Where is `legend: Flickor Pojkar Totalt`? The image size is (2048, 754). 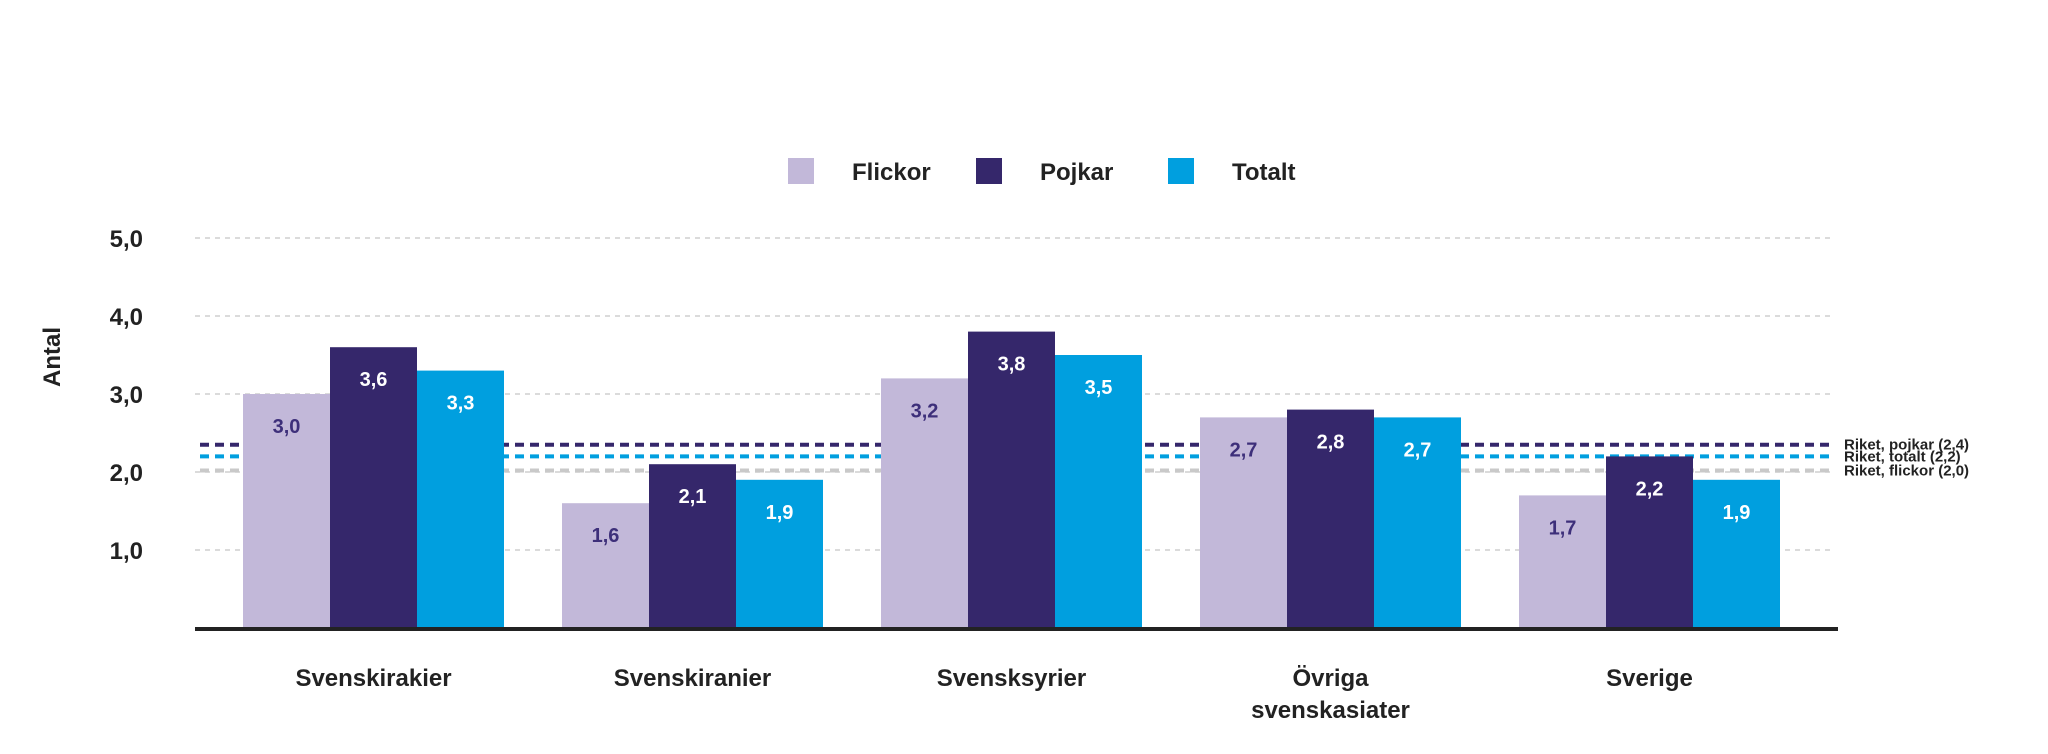
legend: Flickor Pojkar Totalt is located at coordinates (1042, 172).